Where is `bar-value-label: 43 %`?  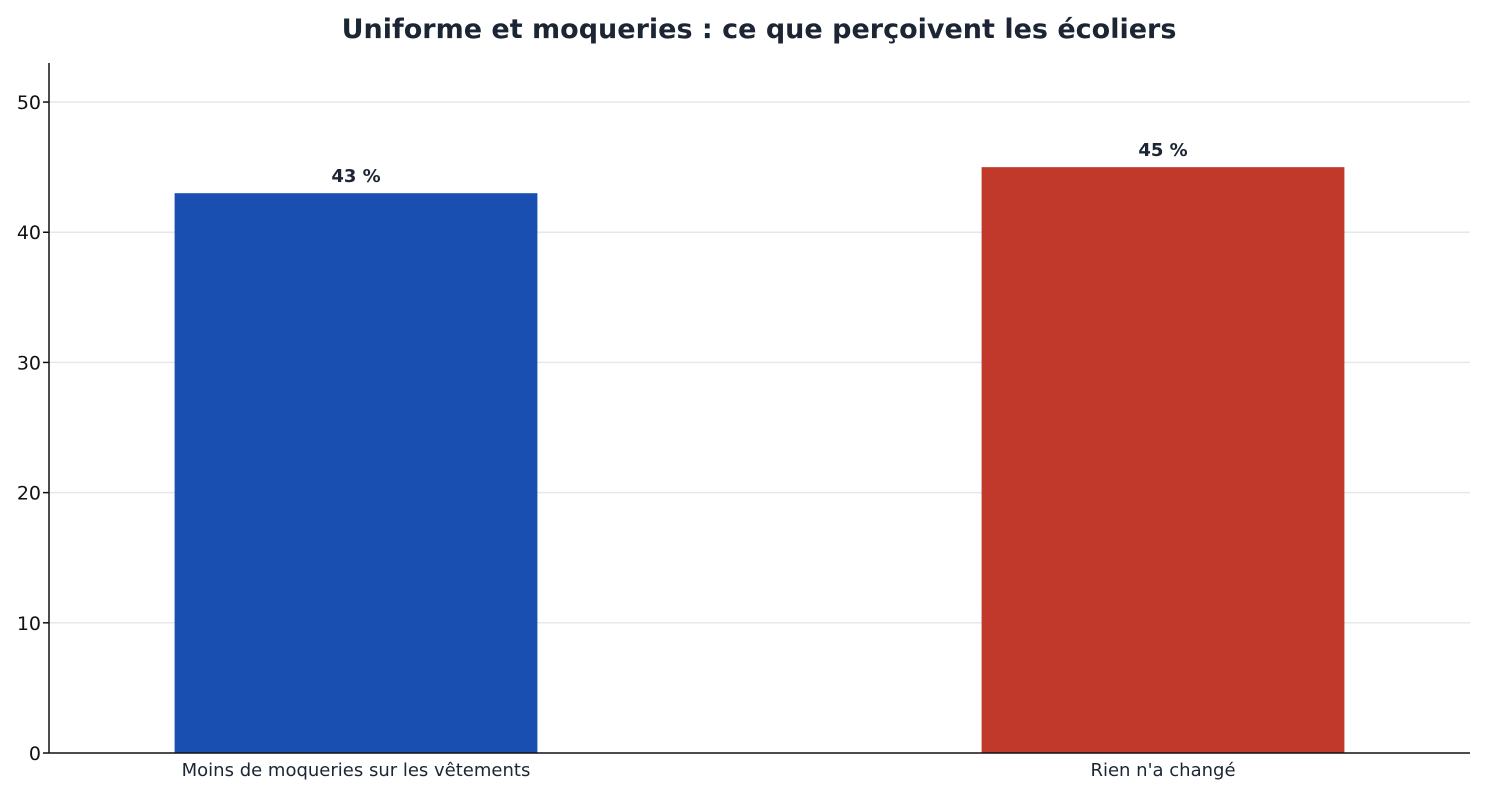
bar-value-label: 43 % is located at coordinates (355, 176).